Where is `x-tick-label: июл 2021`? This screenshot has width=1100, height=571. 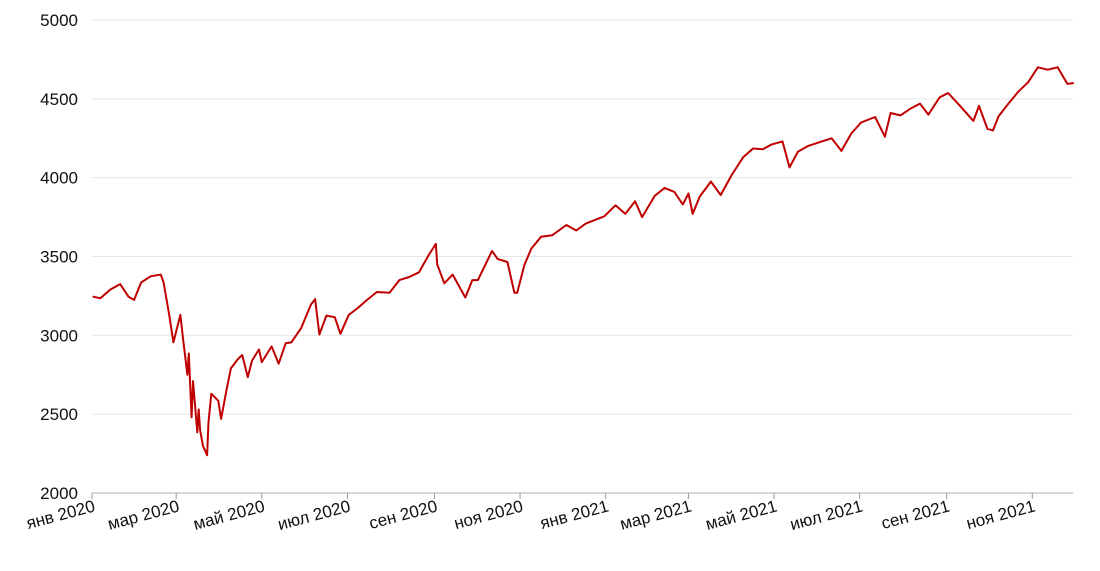 x-tick-label: июл 2021 is located at coordinates (826, 516).